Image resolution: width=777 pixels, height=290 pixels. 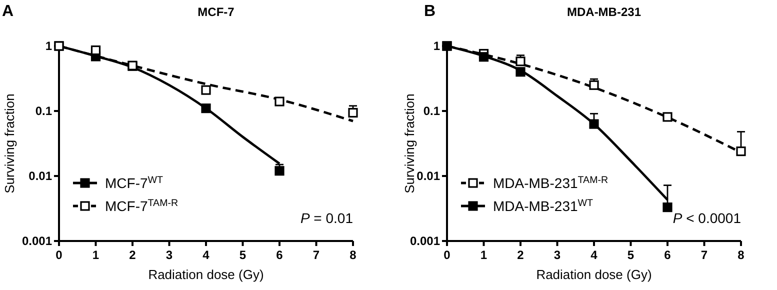 What do you see at coordinates (8, 11) in the screenshot?
I see `text: A` at bounding box center [8, 11].